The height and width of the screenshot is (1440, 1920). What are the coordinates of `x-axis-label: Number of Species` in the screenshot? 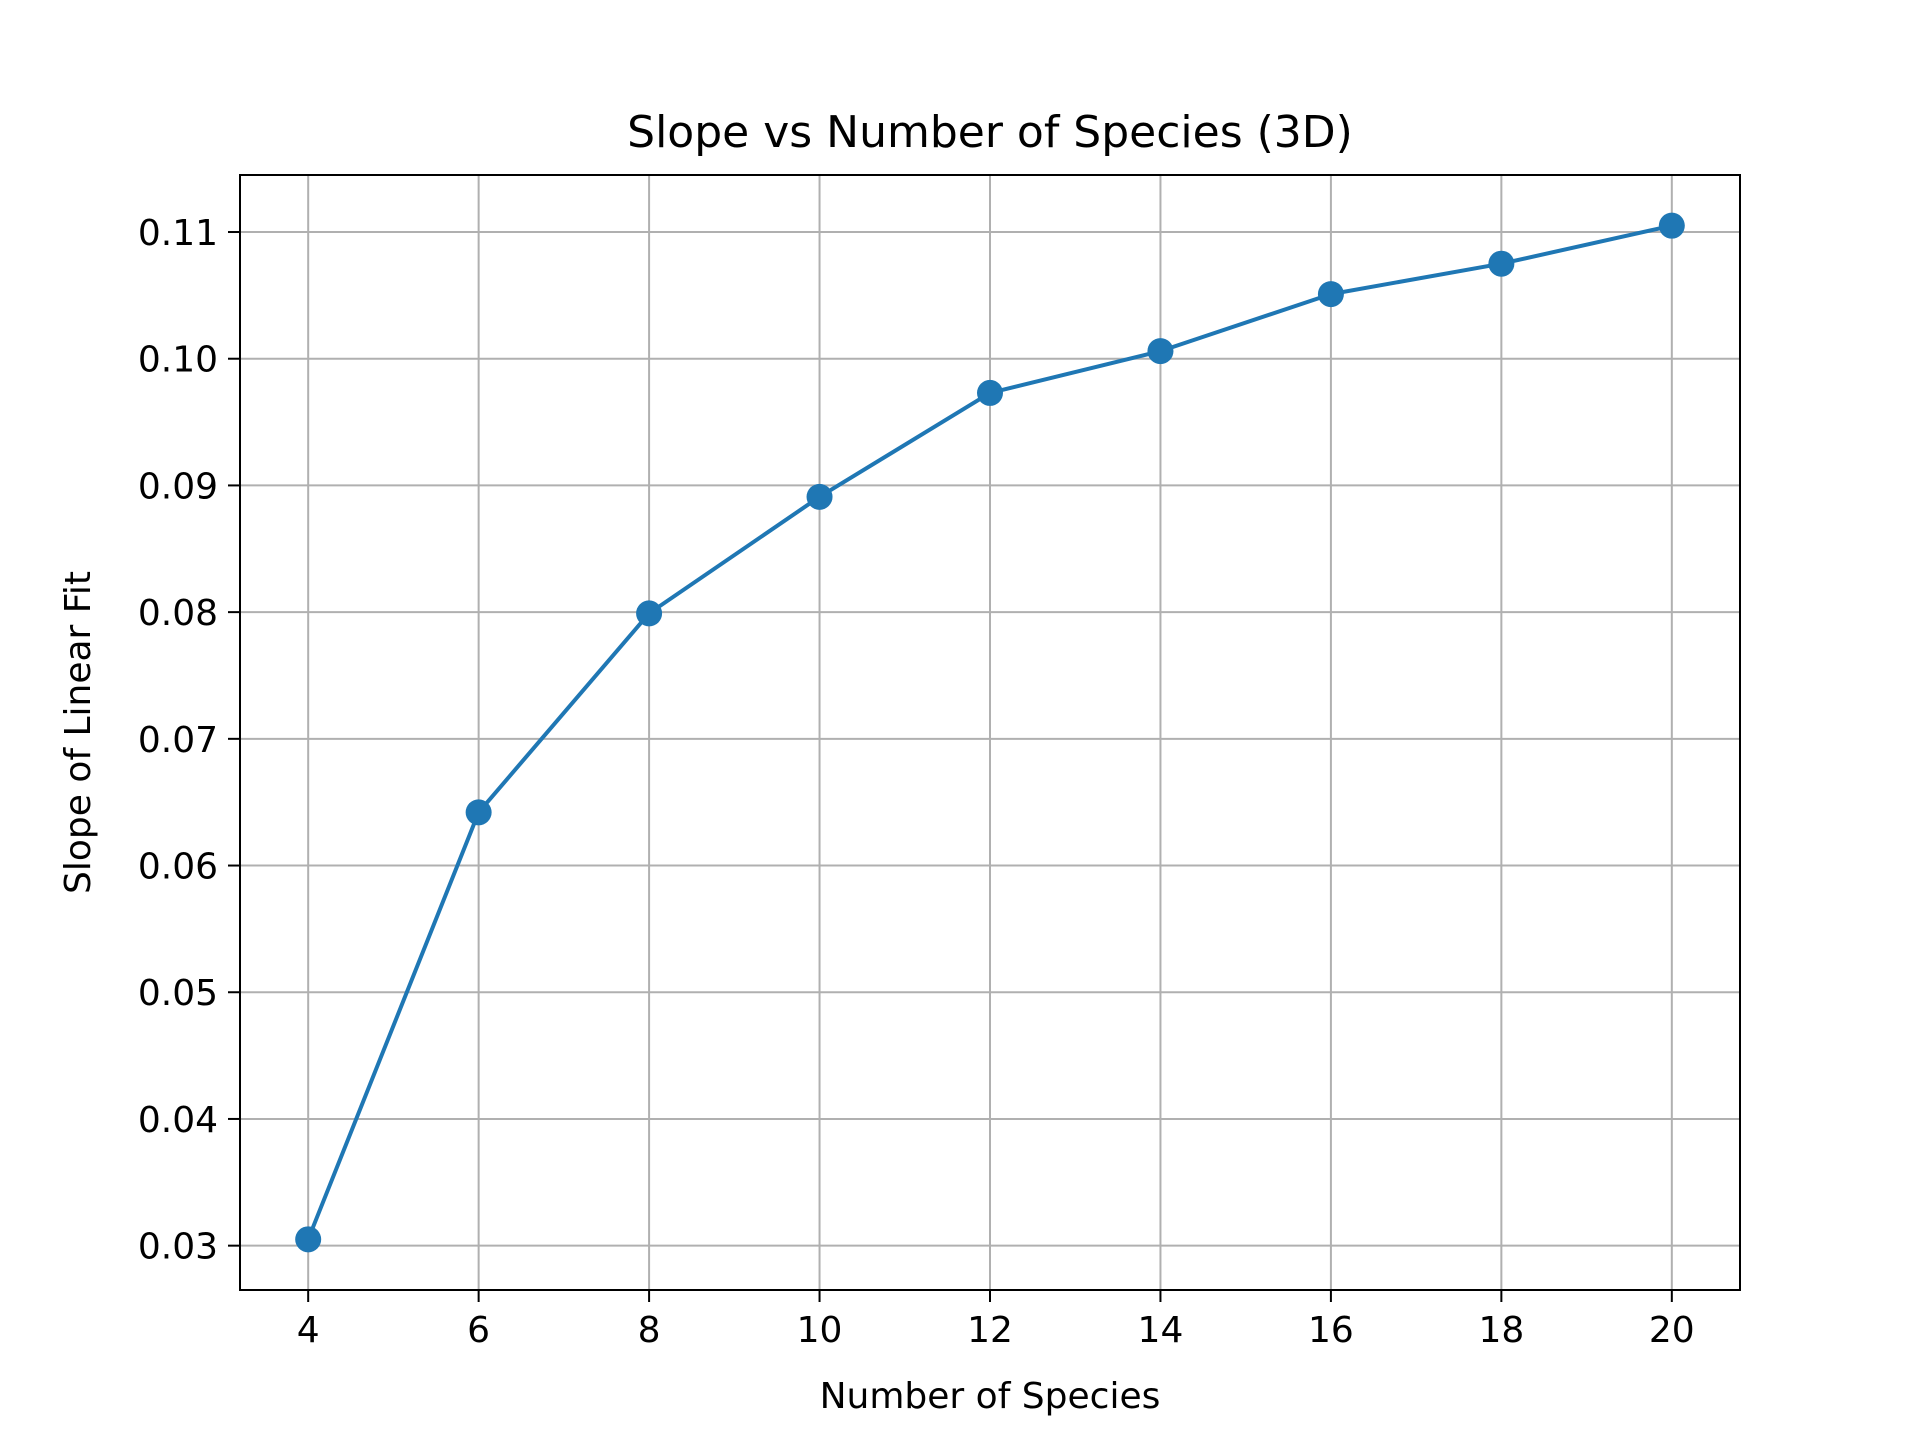 It's located at (990, 1396).